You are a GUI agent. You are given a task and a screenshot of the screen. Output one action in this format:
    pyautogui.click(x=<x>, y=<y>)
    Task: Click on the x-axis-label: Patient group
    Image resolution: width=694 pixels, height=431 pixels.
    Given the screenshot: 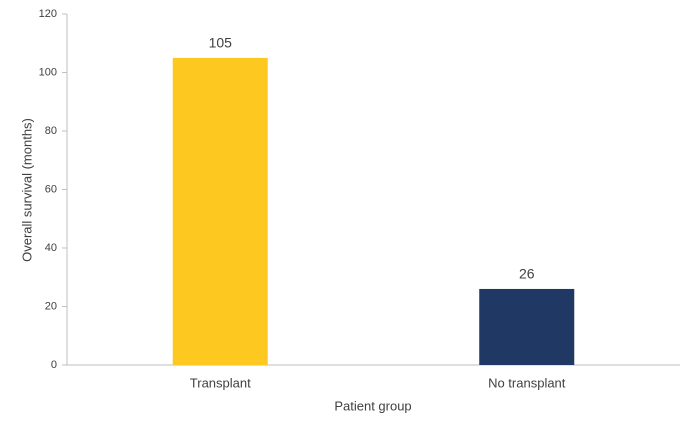 What is the action you would take?
    pyautogui.click(x=372, y=405)
    